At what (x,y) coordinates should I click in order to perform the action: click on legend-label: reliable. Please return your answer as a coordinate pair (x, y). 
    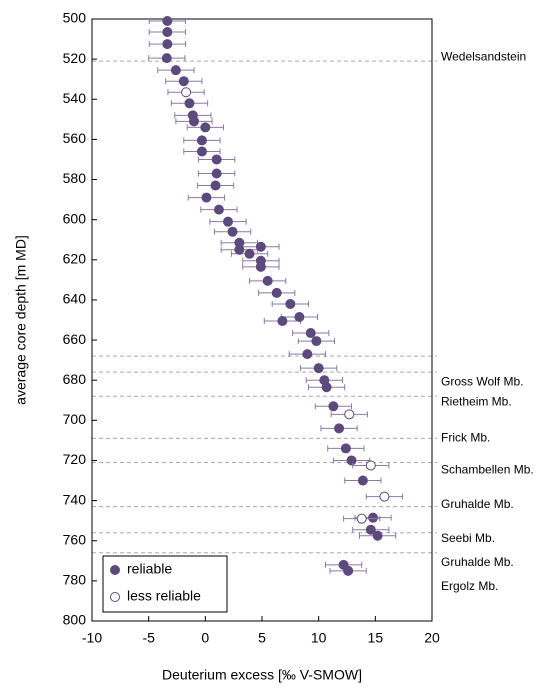
    Looking at the image, I should click on (149, 569).